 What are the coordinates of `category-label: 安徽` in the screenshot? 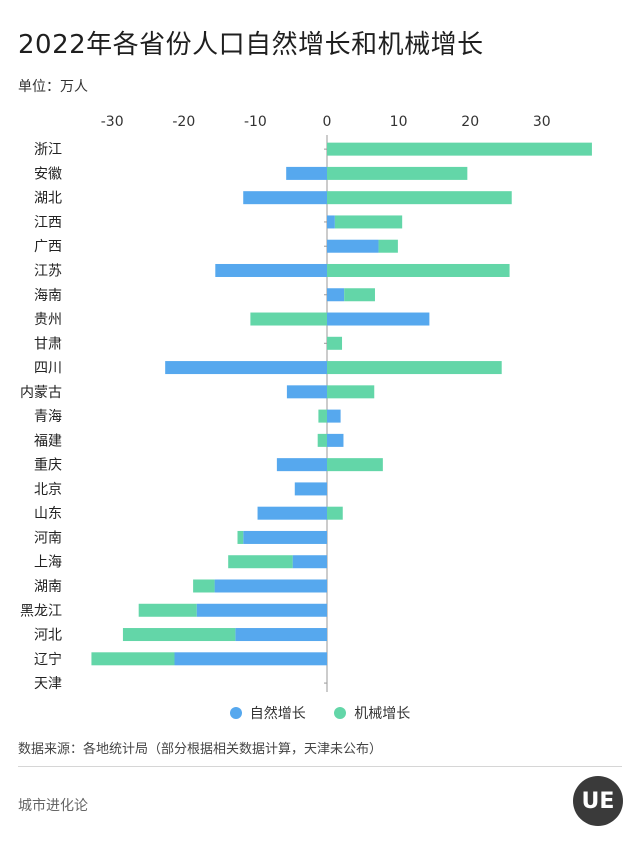 It's located at (48, 174).